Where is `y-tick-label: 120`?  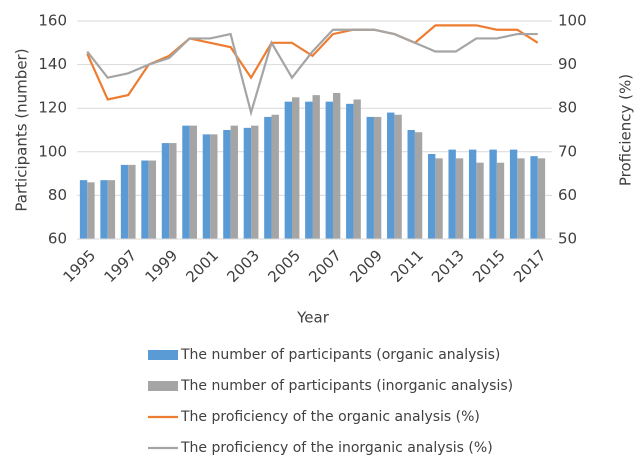 y-tick-label: 120 is located at coordinates (52, 108).